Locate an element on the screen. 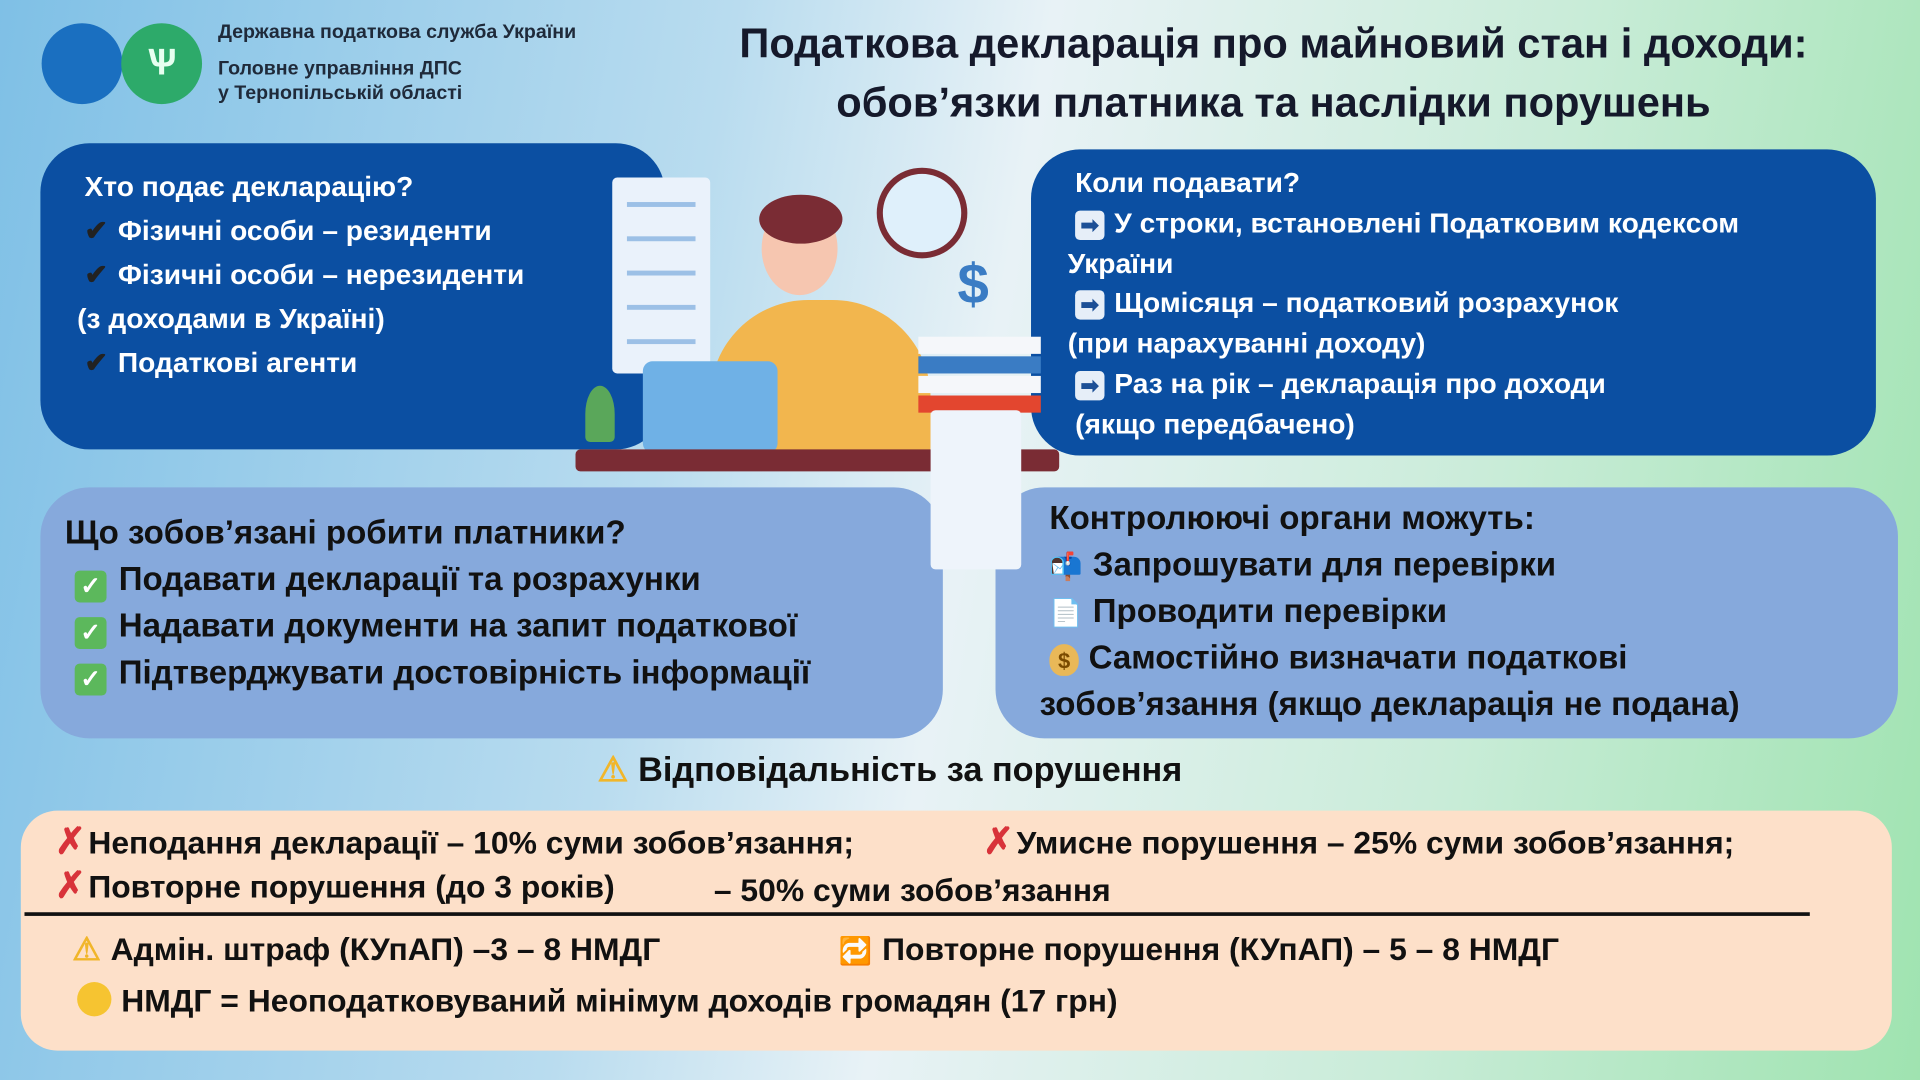 The height and width of the screenshot is (1080, 1920). list-item: ✓ Підтверджувати достовірність інформації is located at coordinates (442, 675).